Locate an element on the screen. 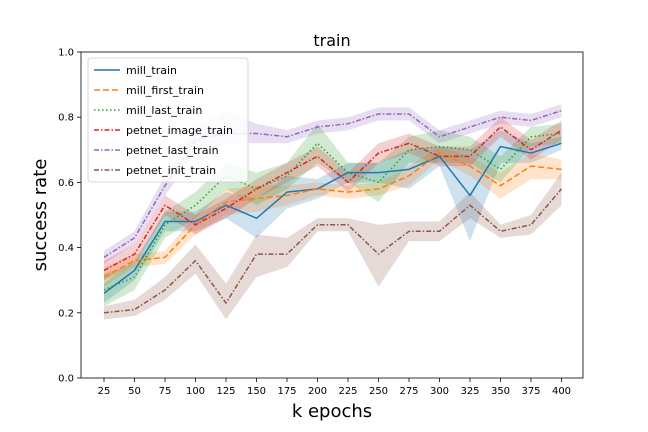 This screenshot has height=432, width=648. x-tick-label: 200 is located at coordinates (317, 391).